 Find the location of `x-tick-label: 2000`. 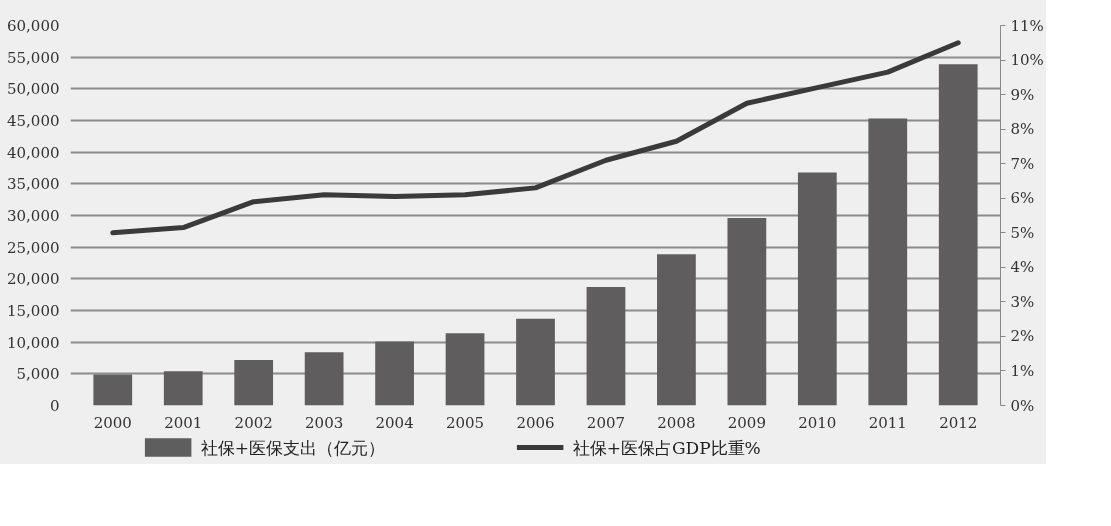

x-tick-label: 2000 is located at coordinates (112, 422).